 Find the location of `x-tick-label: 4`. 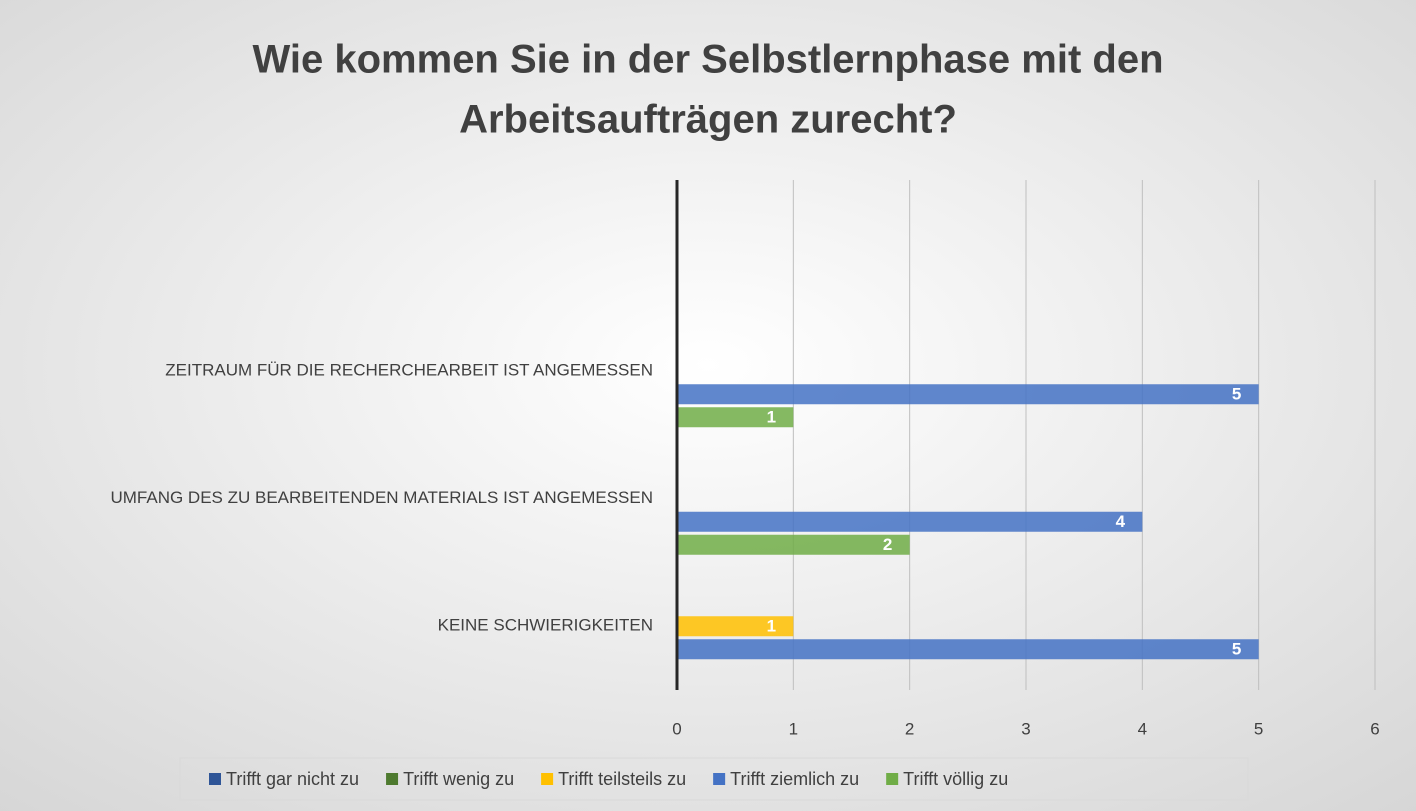

x-tick-label: 4 is located at coordinates (1142, 728).